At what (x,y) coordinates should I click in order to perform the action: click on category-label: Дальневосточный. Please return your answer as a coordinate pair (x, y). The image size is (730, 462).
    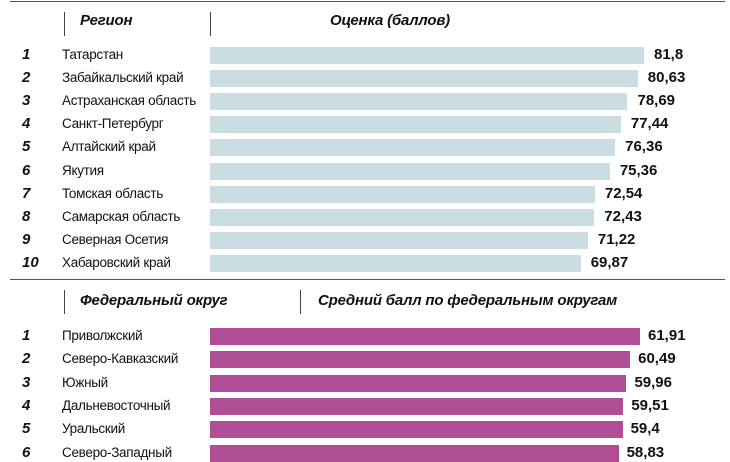
    Looking at the image, I should click on (116, 405).